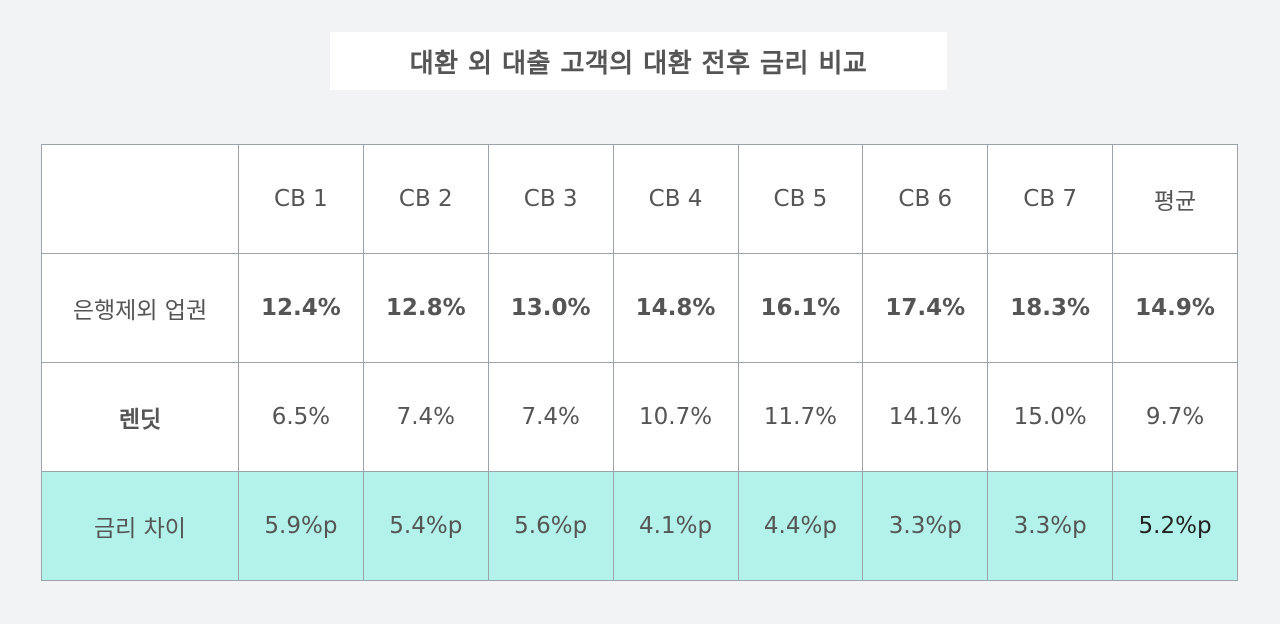  Describe the element at coordinates (1175, 199) in the screenshot. I see `header-cell-average: 평균` at that location.